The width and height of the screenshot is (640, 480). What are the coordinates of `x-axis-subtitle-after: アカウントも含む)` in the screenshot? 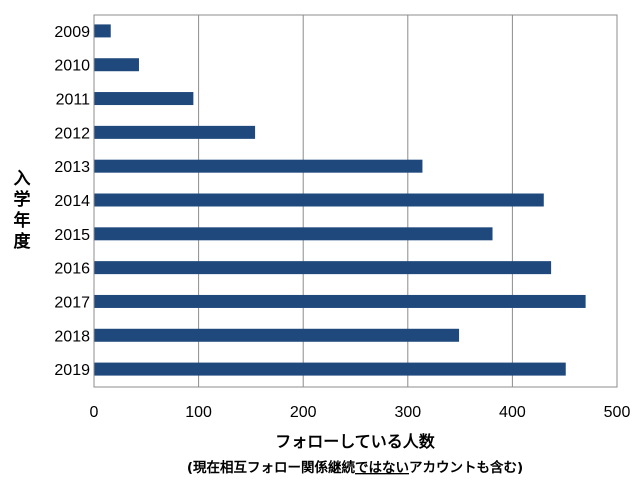 It's located at (466, 467).